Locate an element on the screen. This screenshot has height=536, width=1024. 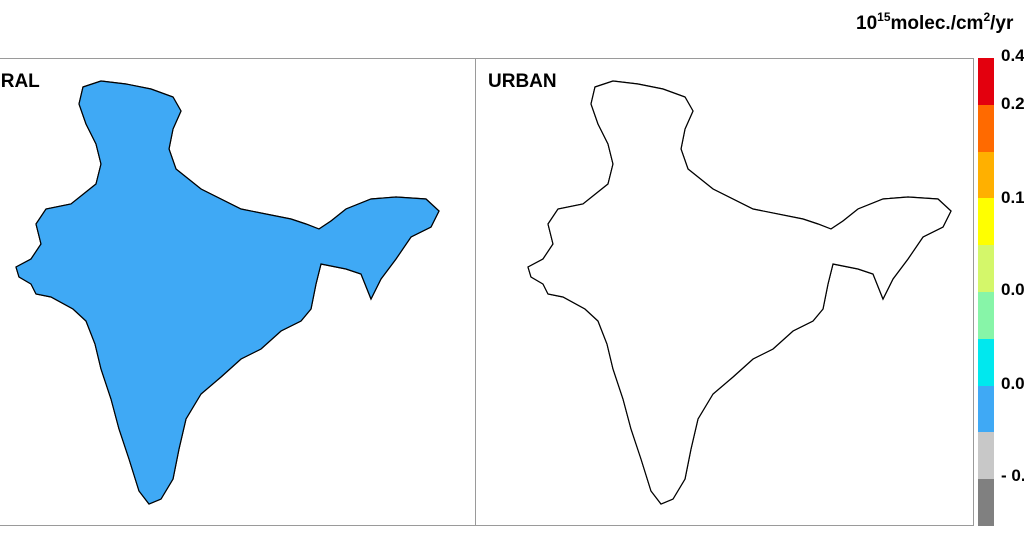
colorbar is located at coordinates (986, 292).